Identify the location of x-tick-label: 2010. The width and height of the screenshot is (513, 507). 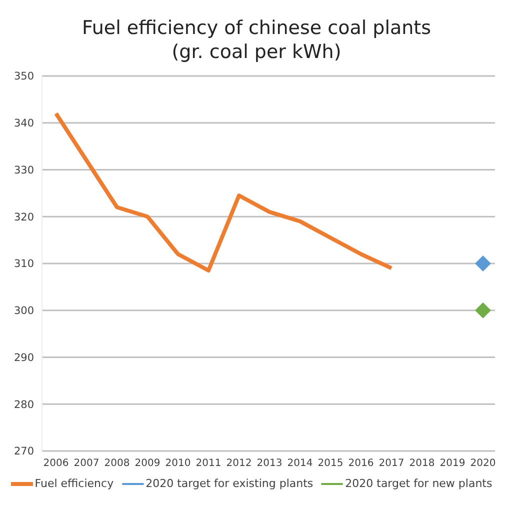
(178, 464).